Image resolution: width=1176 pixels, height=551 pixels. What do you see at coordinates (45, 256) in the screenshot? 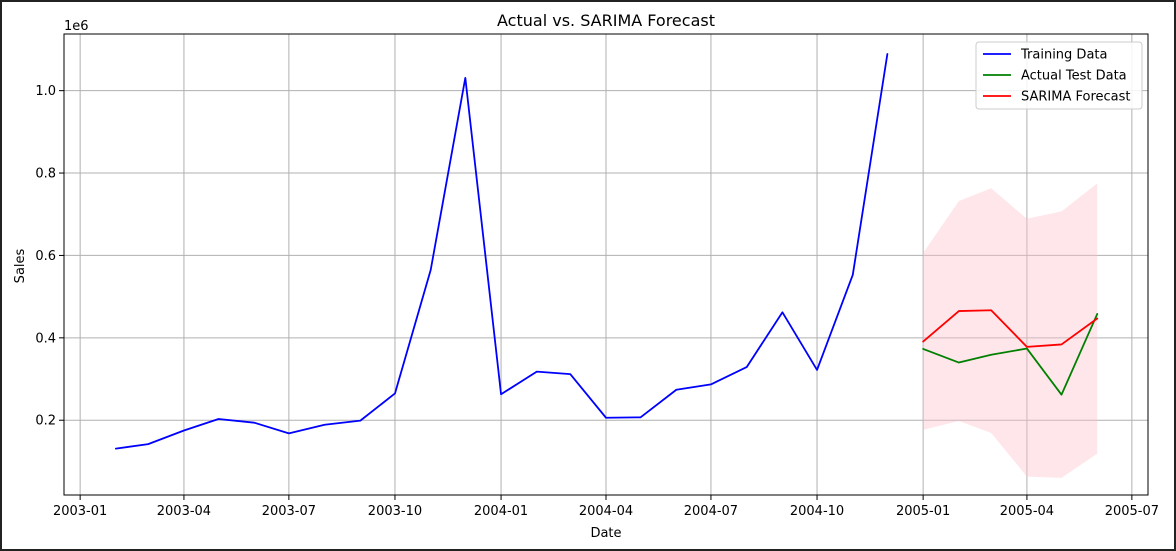
I see `y-tick-label: 0.6` at bounding box center [45, 256].